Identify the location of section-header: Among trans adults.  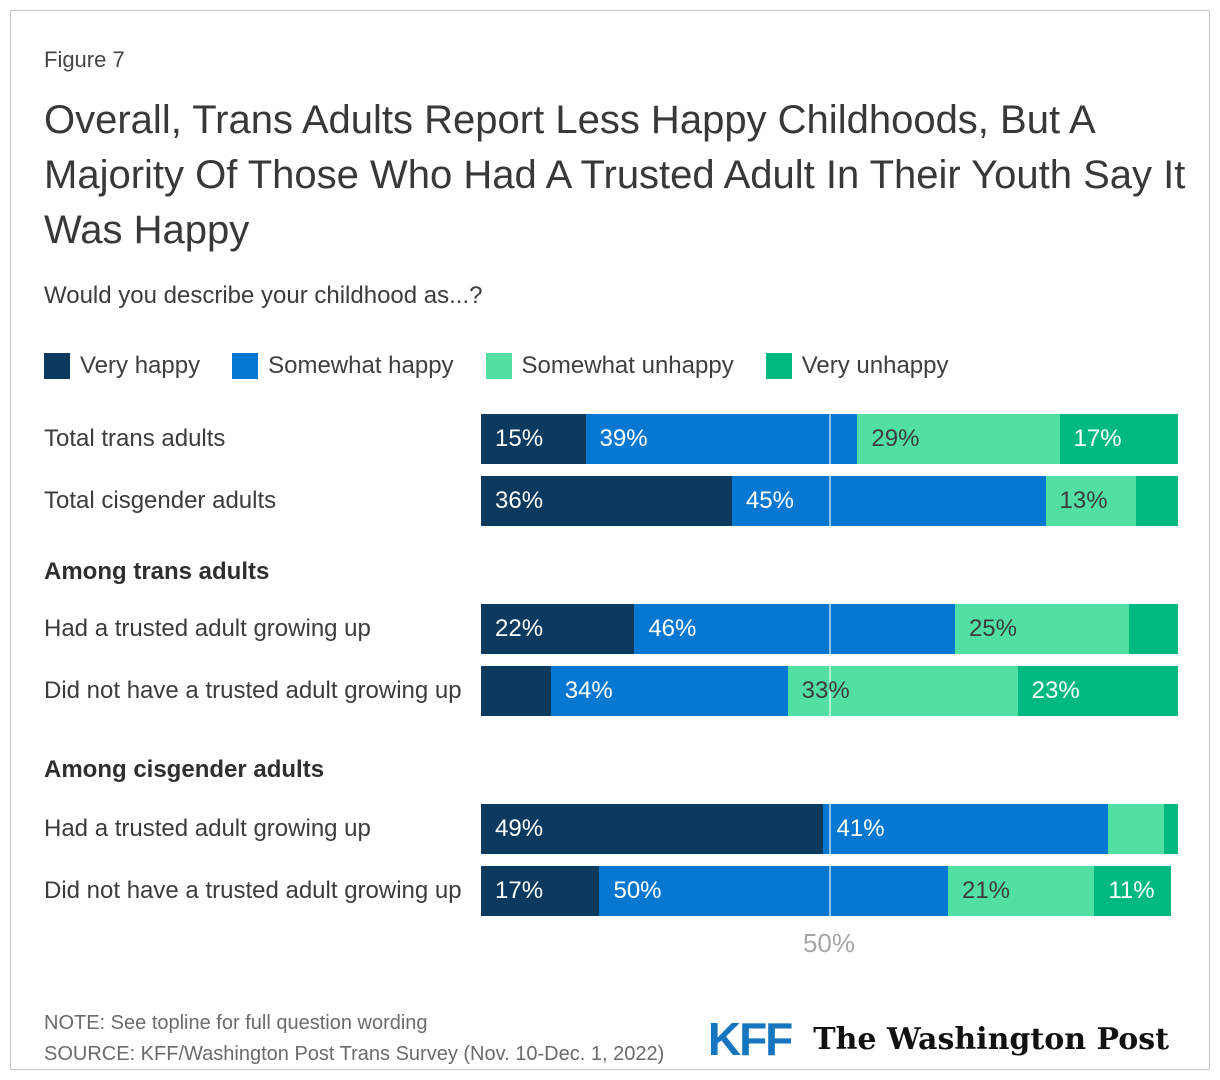
(157, 571).